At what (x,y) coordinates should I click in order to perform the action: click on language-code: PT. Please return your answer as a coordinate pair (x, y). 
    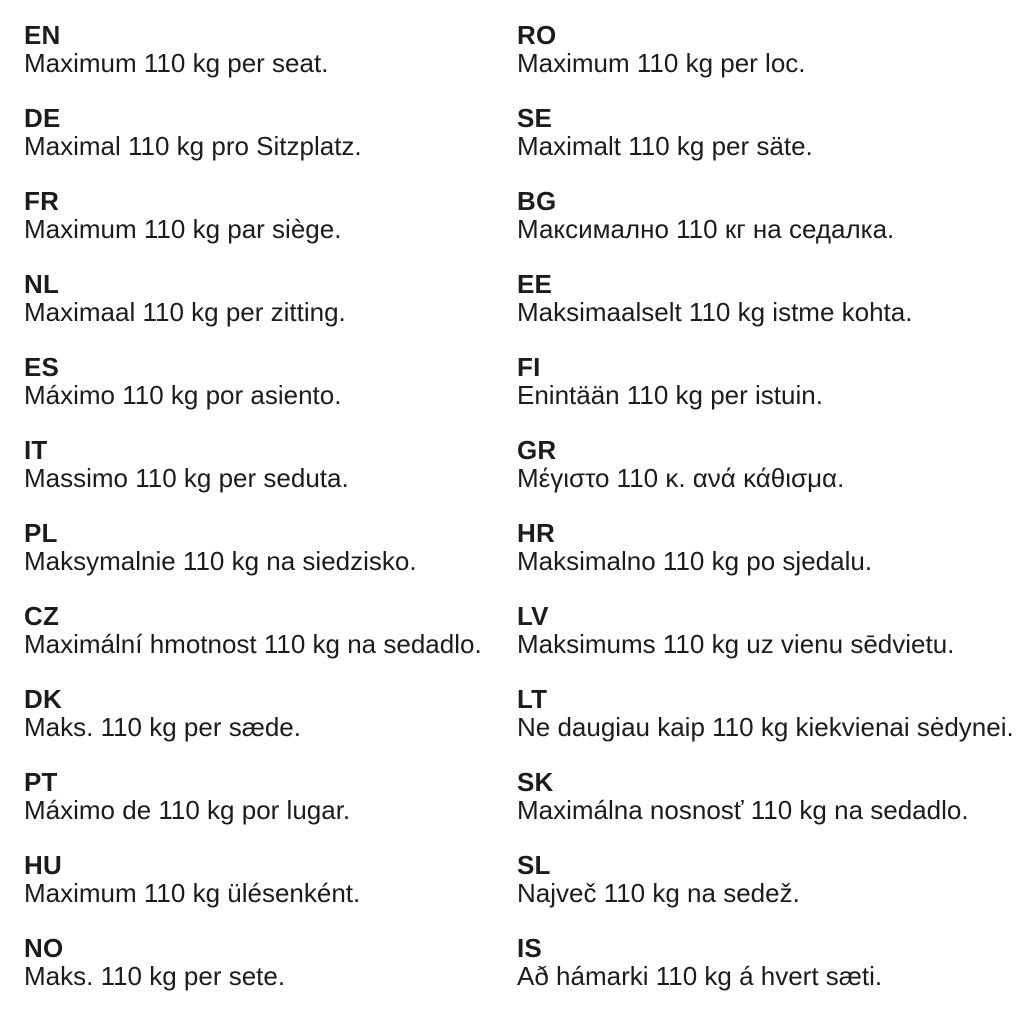
    Looking at the image, I should click on (41, 782).